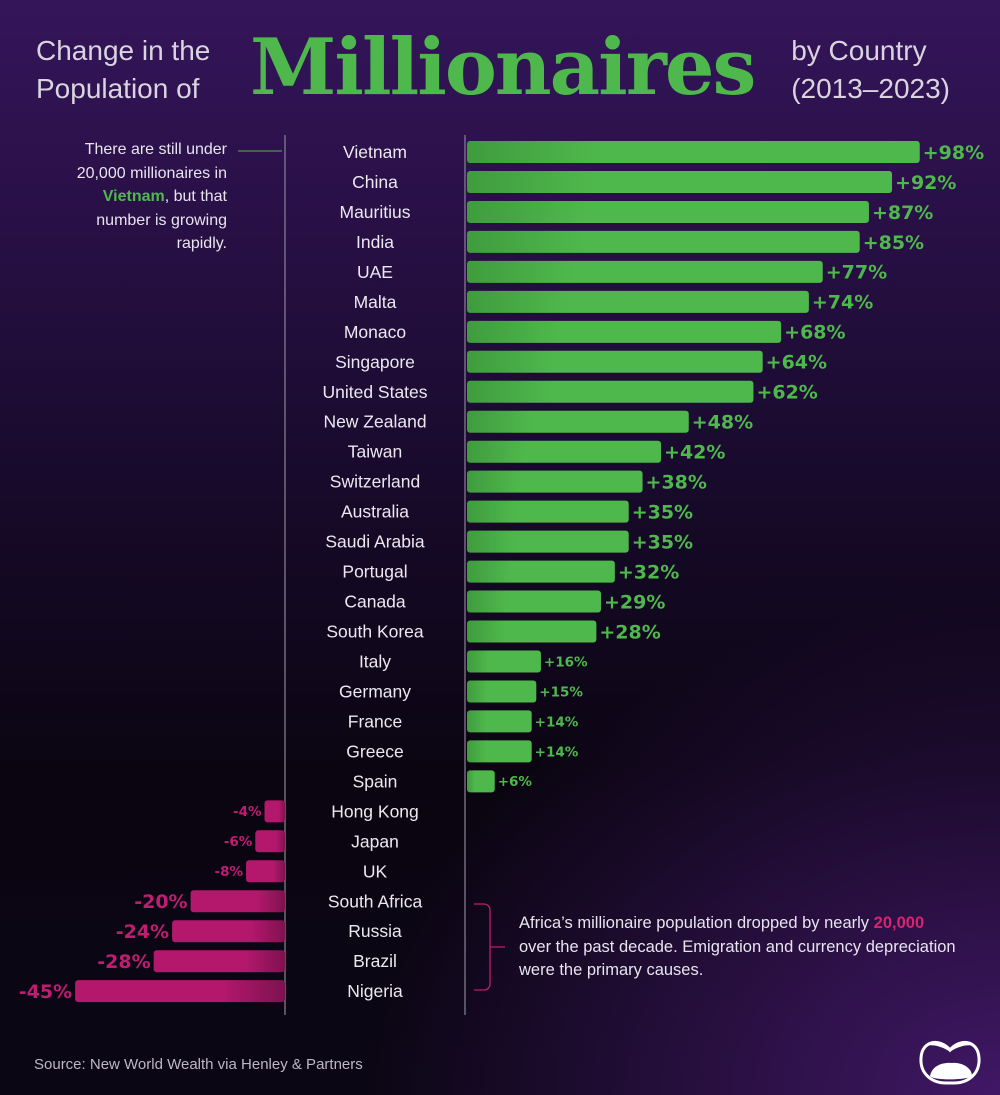 The height and width of the screenshot is (1095, 1000). I want to click on category-label: UK, so click(375, 871).